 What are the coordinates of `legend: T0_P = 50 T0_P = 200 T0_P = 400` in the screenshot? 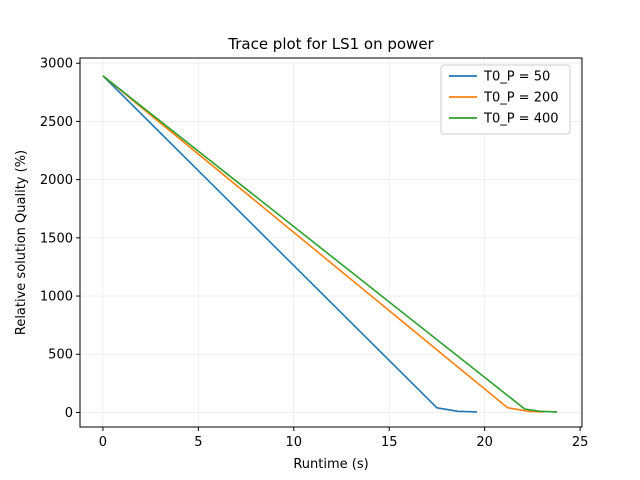 It's located at (505, 99).